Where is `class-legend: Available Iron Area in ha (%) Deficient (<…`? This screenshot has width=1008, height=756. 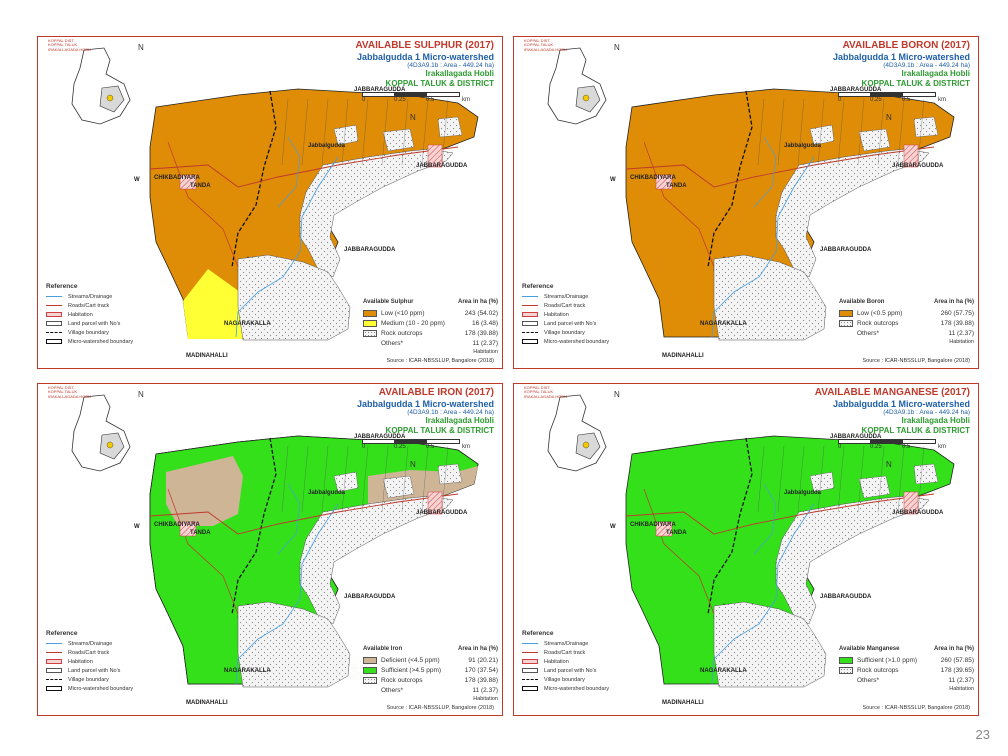
class-legend: Available Iron Area in ha (%) Deficient (<… is located at coordinates (430, 674).